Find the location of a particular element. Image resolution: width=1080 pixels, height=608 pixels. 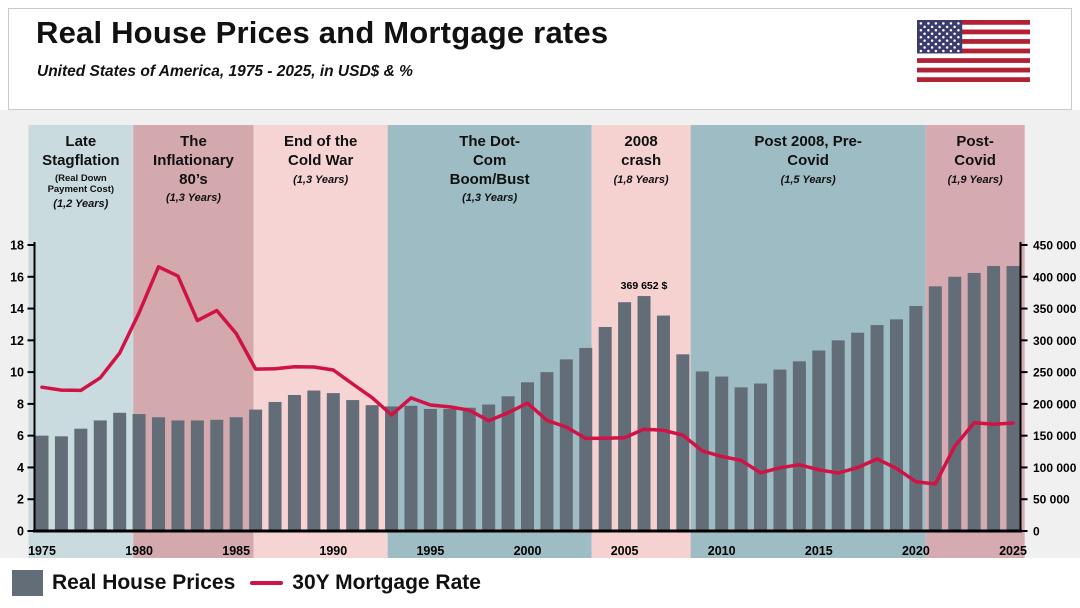

left-axis-tick-label: 16 is located at coordinates (17, 277).